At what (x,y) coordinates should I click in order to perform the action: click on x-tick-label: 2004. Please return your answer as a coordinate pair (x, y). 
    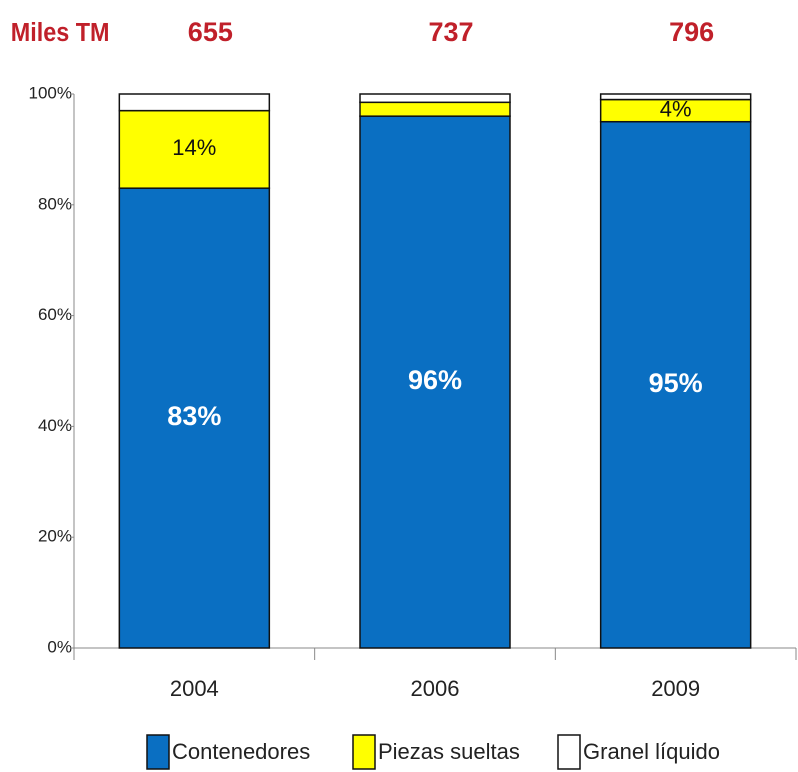
    Looking at the image, I should click on (194, 688).